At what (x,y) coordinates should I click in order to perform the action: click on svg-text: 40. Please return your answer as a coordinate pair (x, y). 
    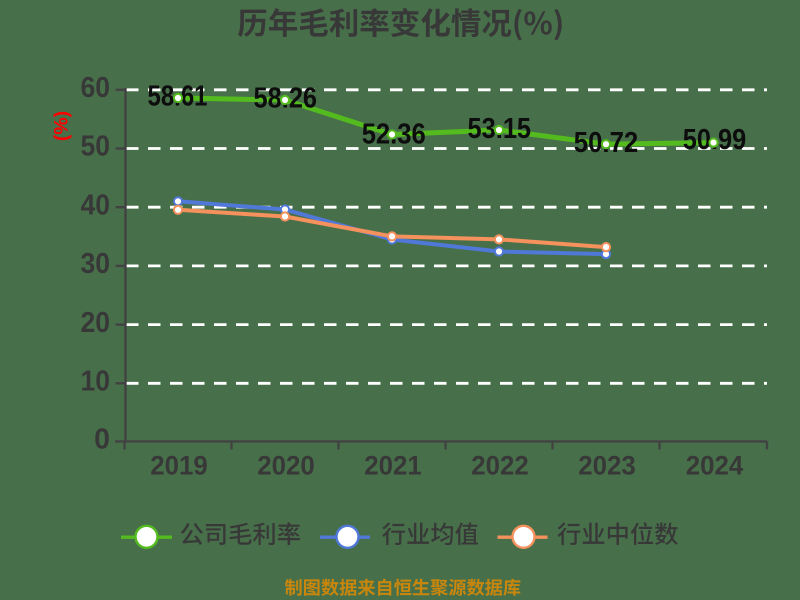
    Looking at the image, I should click on (96, 205).